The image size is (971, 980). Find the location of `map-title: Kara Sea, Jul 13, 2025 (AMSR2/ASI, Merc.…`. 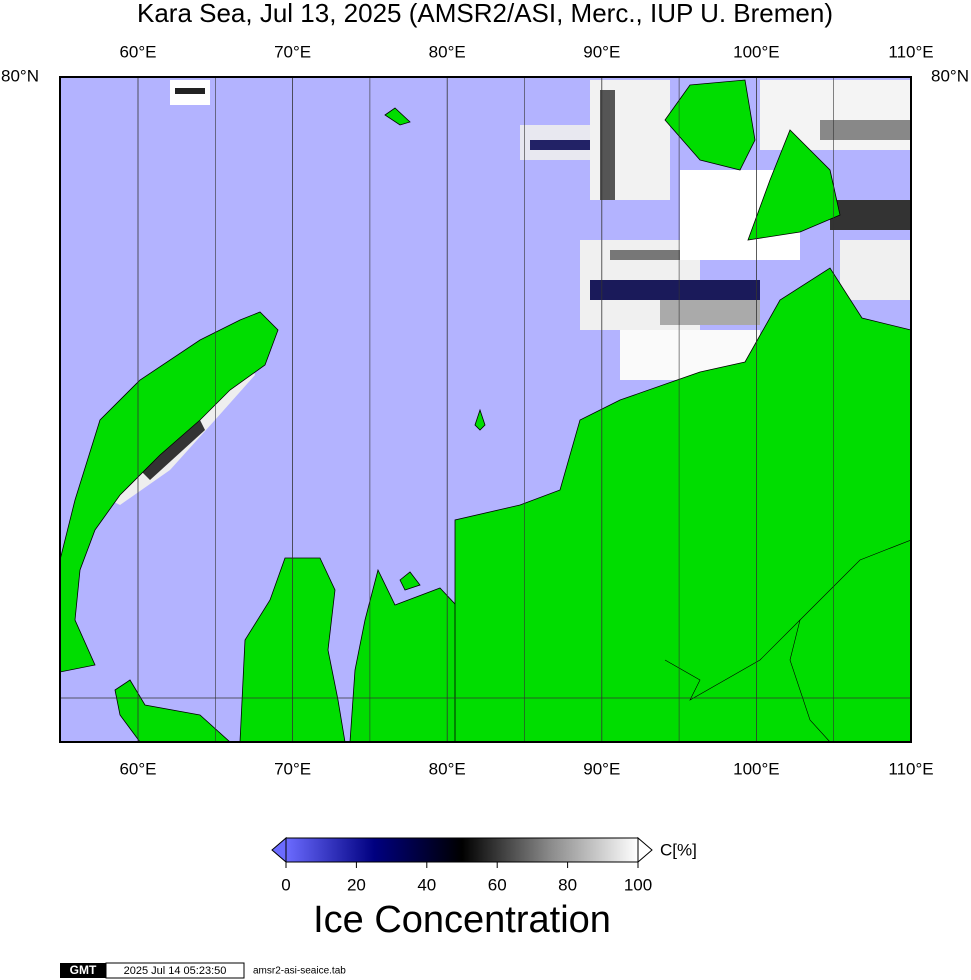

map-title: Kara Sea, Jul 13, 2025 (AMSR2/ASI, Merc.… is located at coordinates (485, 14).